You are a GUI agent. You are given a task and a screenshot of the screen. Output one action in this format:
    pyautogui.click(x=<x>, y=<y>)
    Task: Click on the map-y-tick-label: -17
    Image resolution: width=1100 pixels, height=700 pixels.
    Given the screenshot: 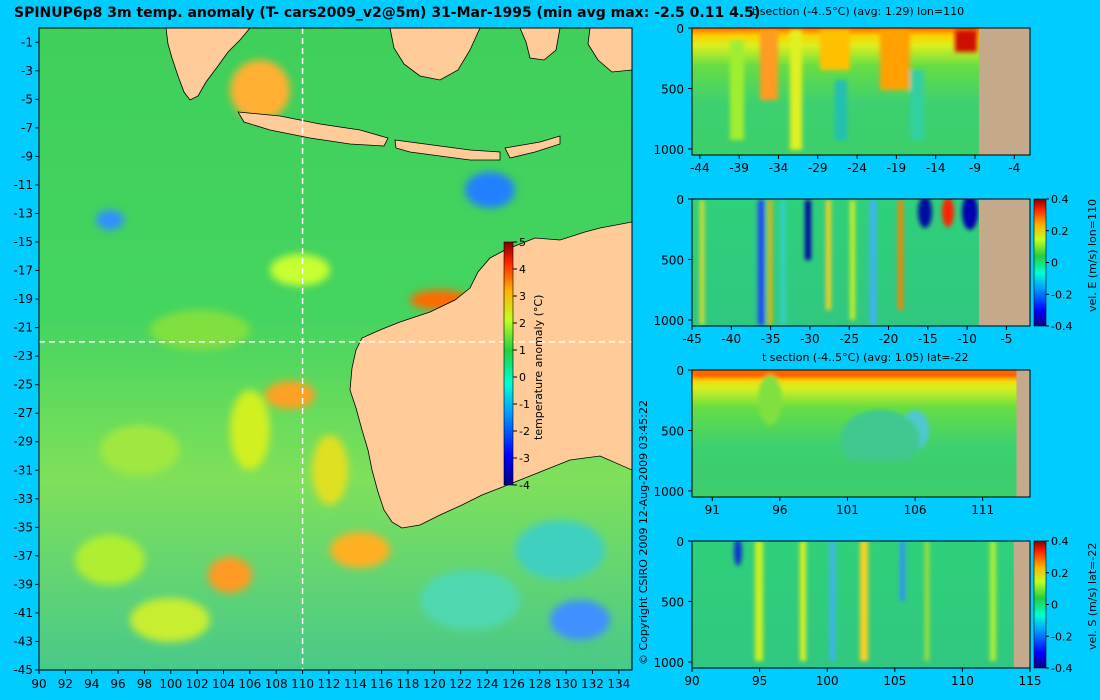 What is the action you would take?
    pyautogui.click(x=23, y=271)
    